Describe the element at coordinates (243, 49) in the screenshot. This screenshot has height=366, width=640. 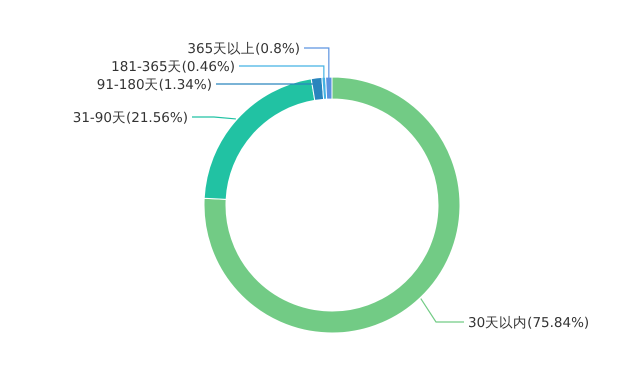
I see `slice-label: 365天以上(0.8%)` at that location.